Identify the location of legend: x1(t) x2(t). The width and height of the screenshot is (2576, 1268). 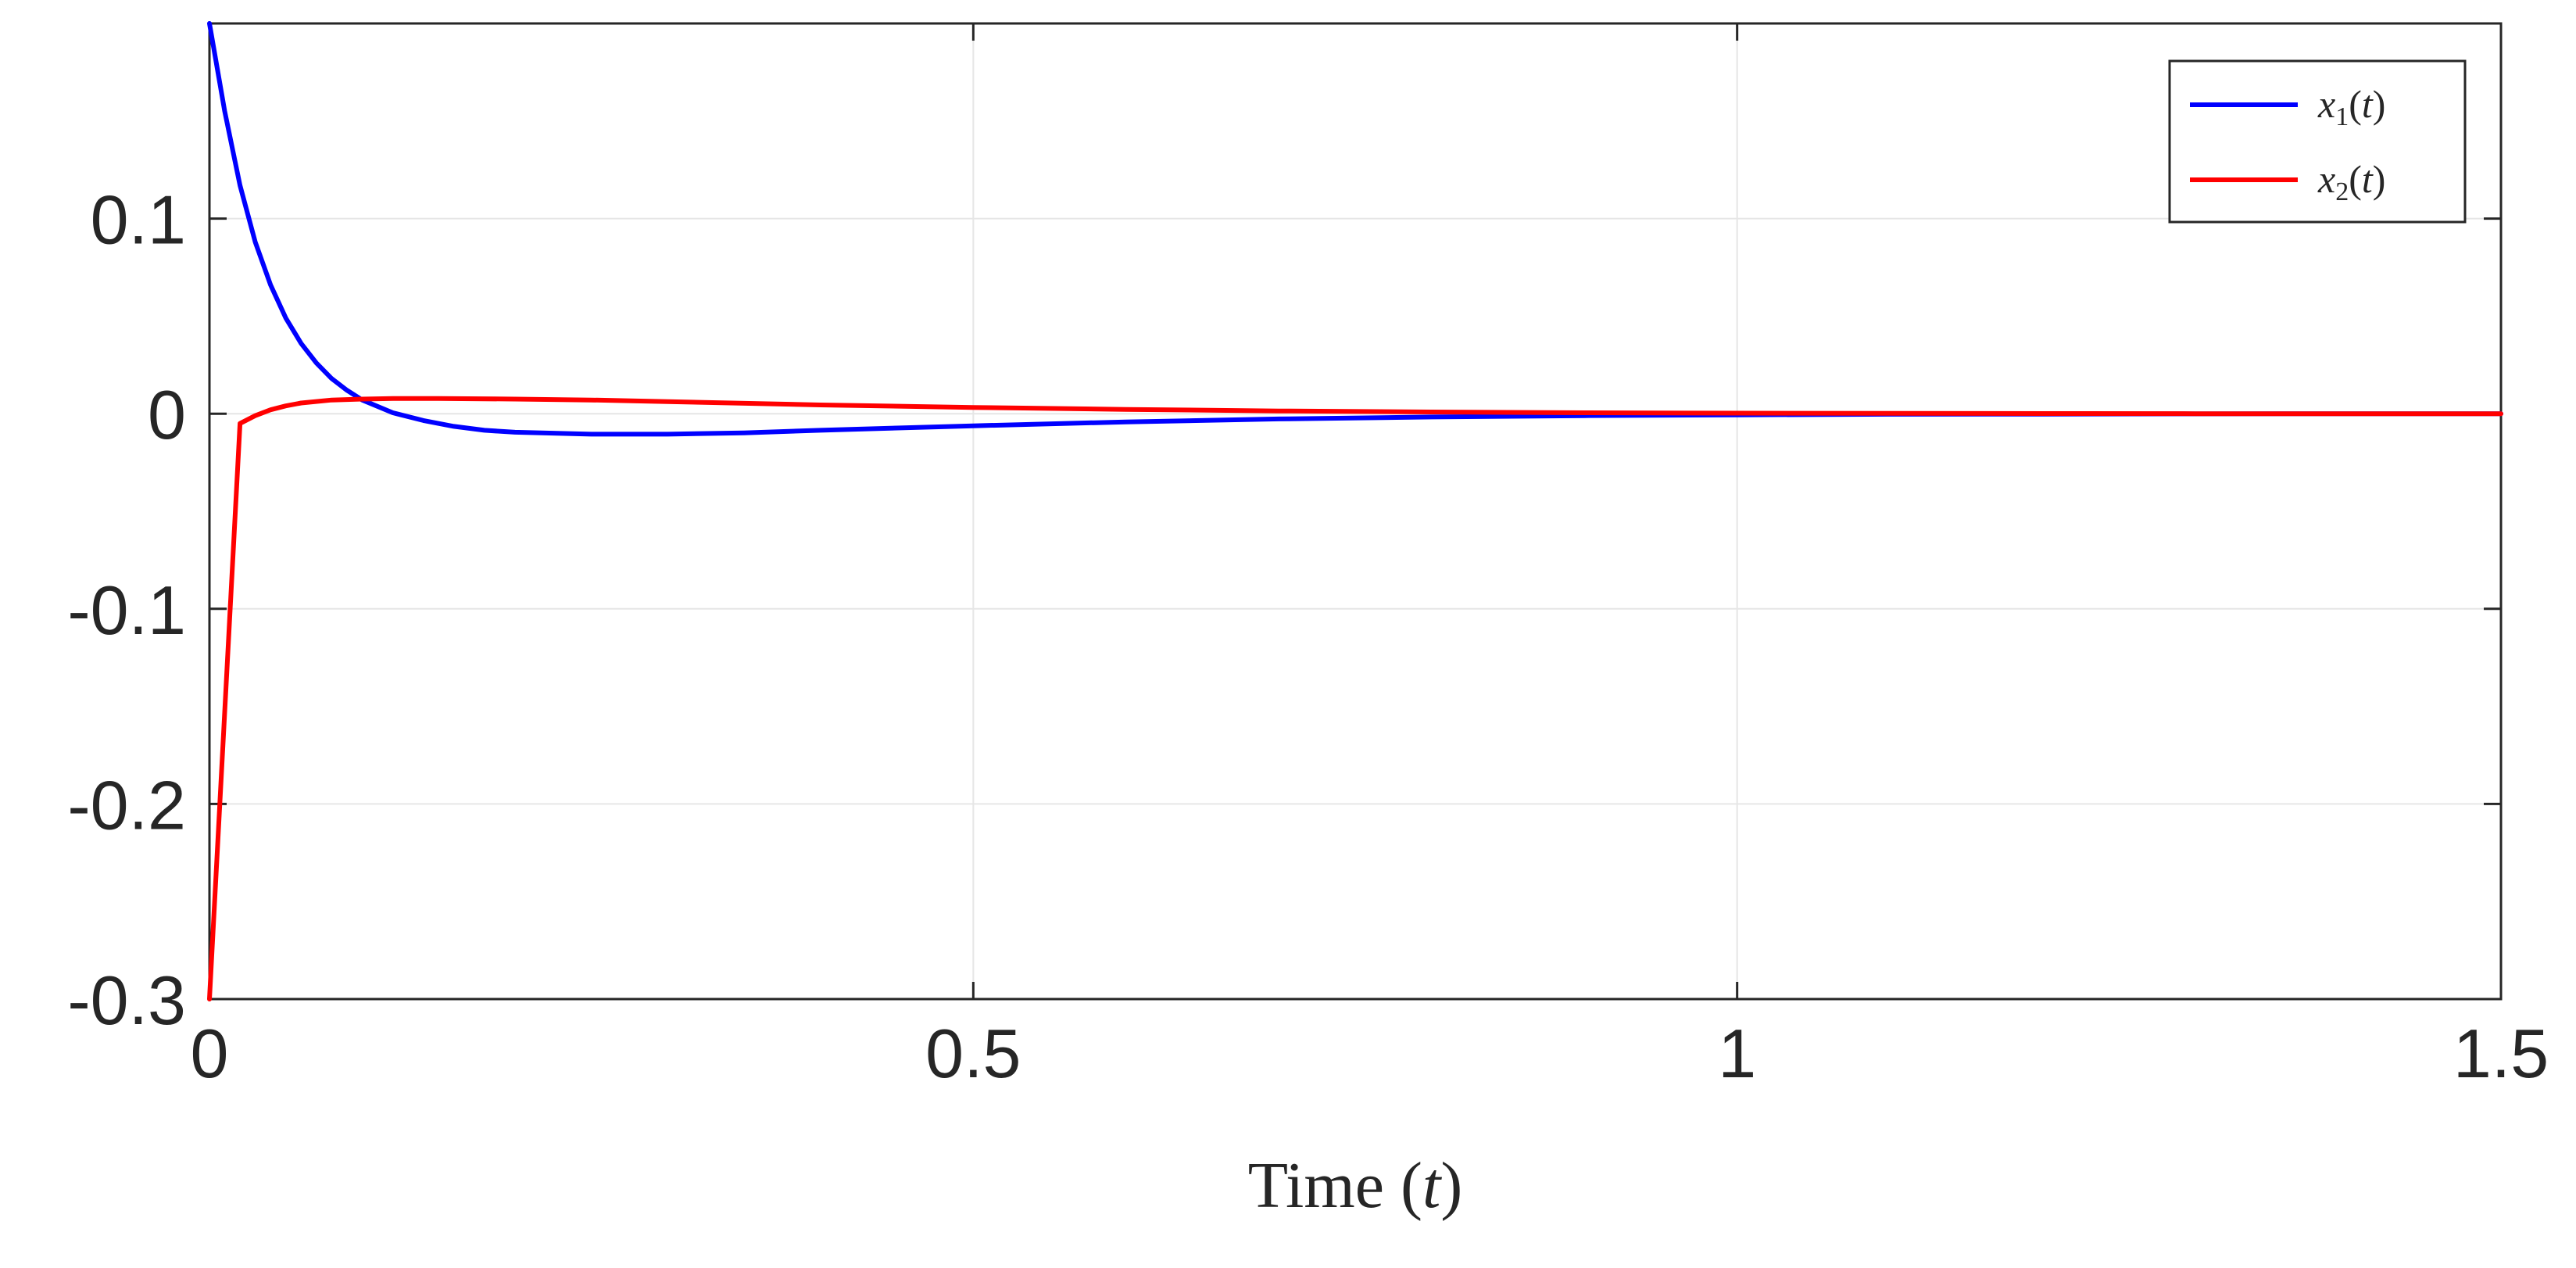
(2317, 141).